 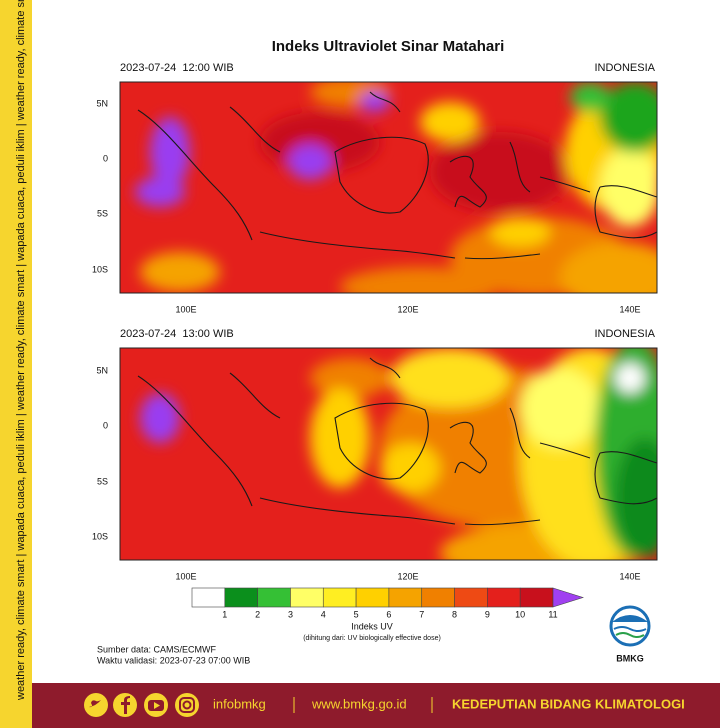 I want to click on colorbar-label: 3, so click(x=290, y=614).